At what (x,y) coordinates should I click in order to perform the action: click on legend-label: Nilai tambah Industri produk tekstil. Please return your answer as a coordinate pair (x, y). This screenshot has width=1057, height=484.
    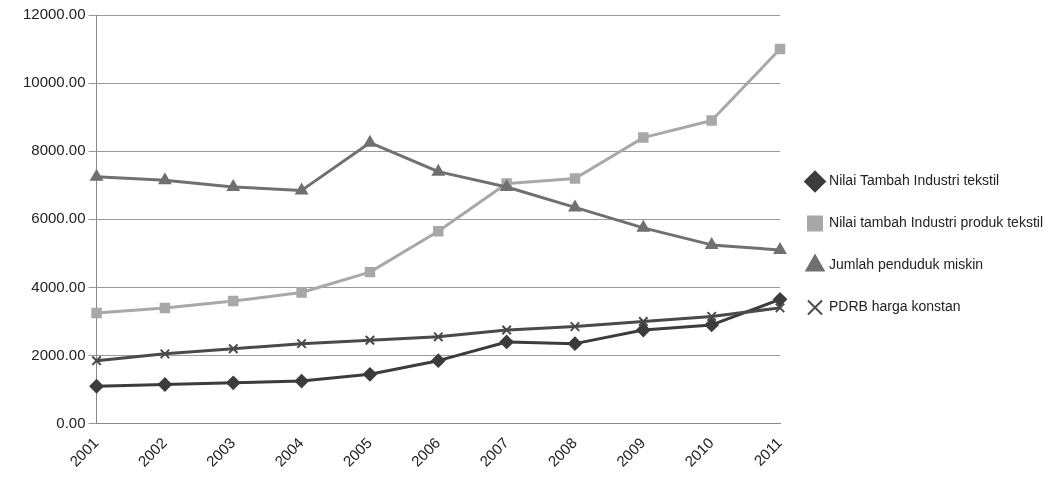
    Looking at the image, I should click on (936, 222).